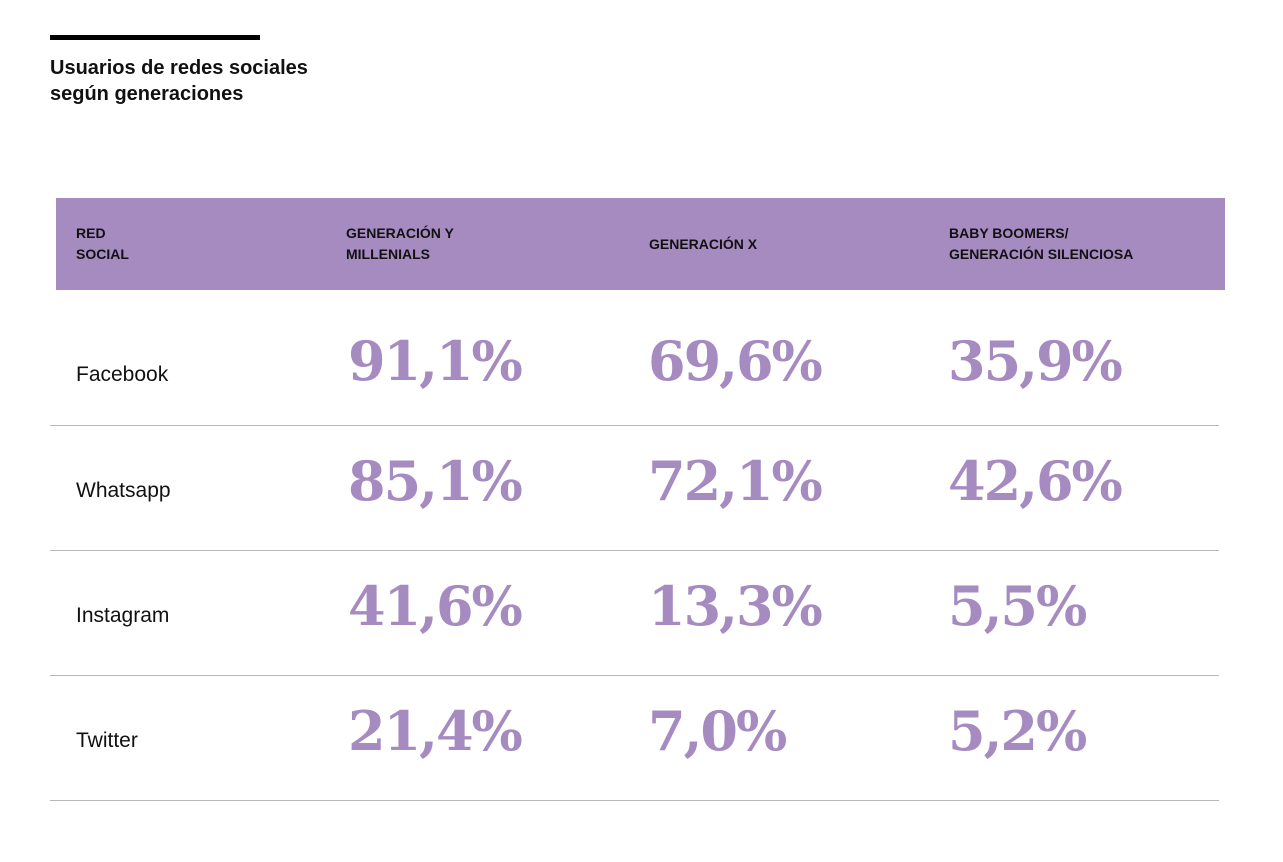  I want to click on value-cell: 5,5%, so click(1017, 606).